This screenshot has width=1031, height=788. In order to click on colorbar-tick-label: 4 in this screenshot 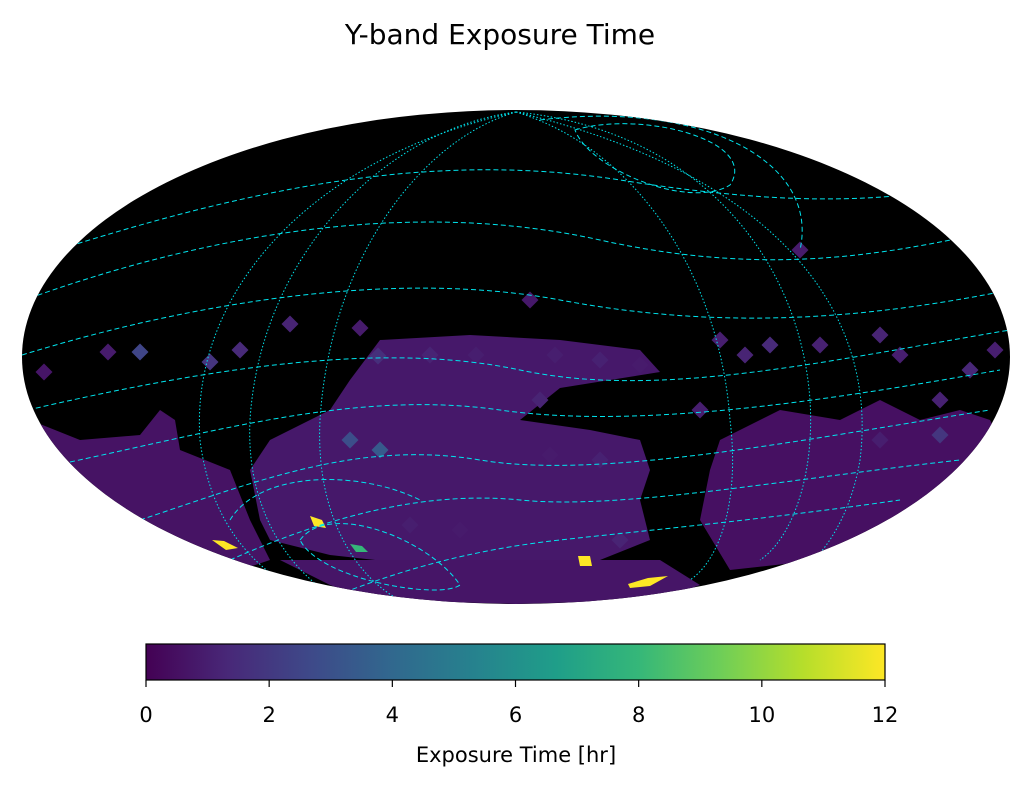, I will do `click(392, 715)`.